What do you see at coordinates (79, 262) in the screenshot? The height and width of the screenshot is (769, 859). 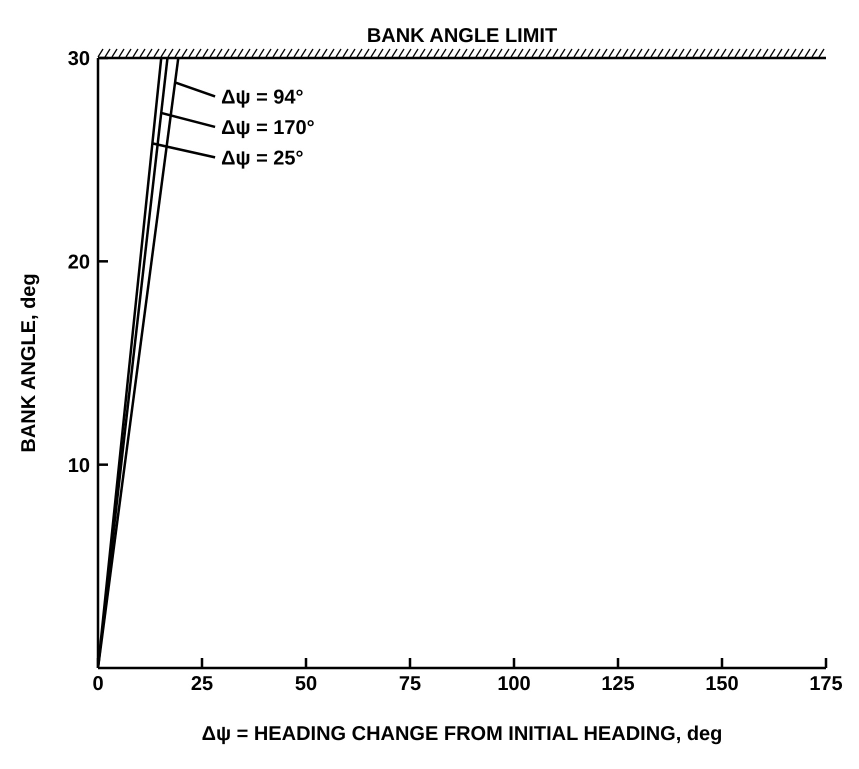 I see `y-tick-label: 20` at bounding box center [79, 262].